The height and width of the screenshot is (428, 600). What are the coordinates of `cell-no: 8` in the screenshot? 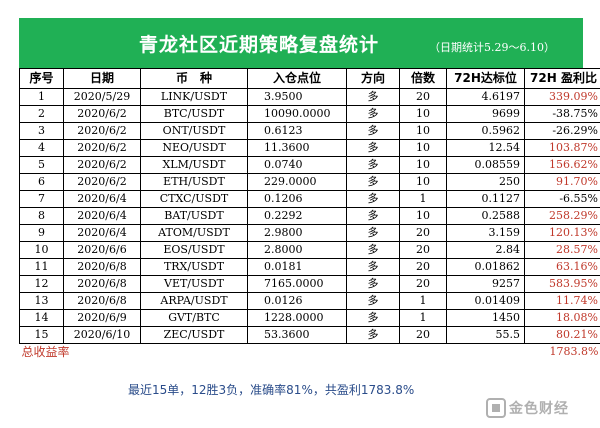 It's located at (41, 216).